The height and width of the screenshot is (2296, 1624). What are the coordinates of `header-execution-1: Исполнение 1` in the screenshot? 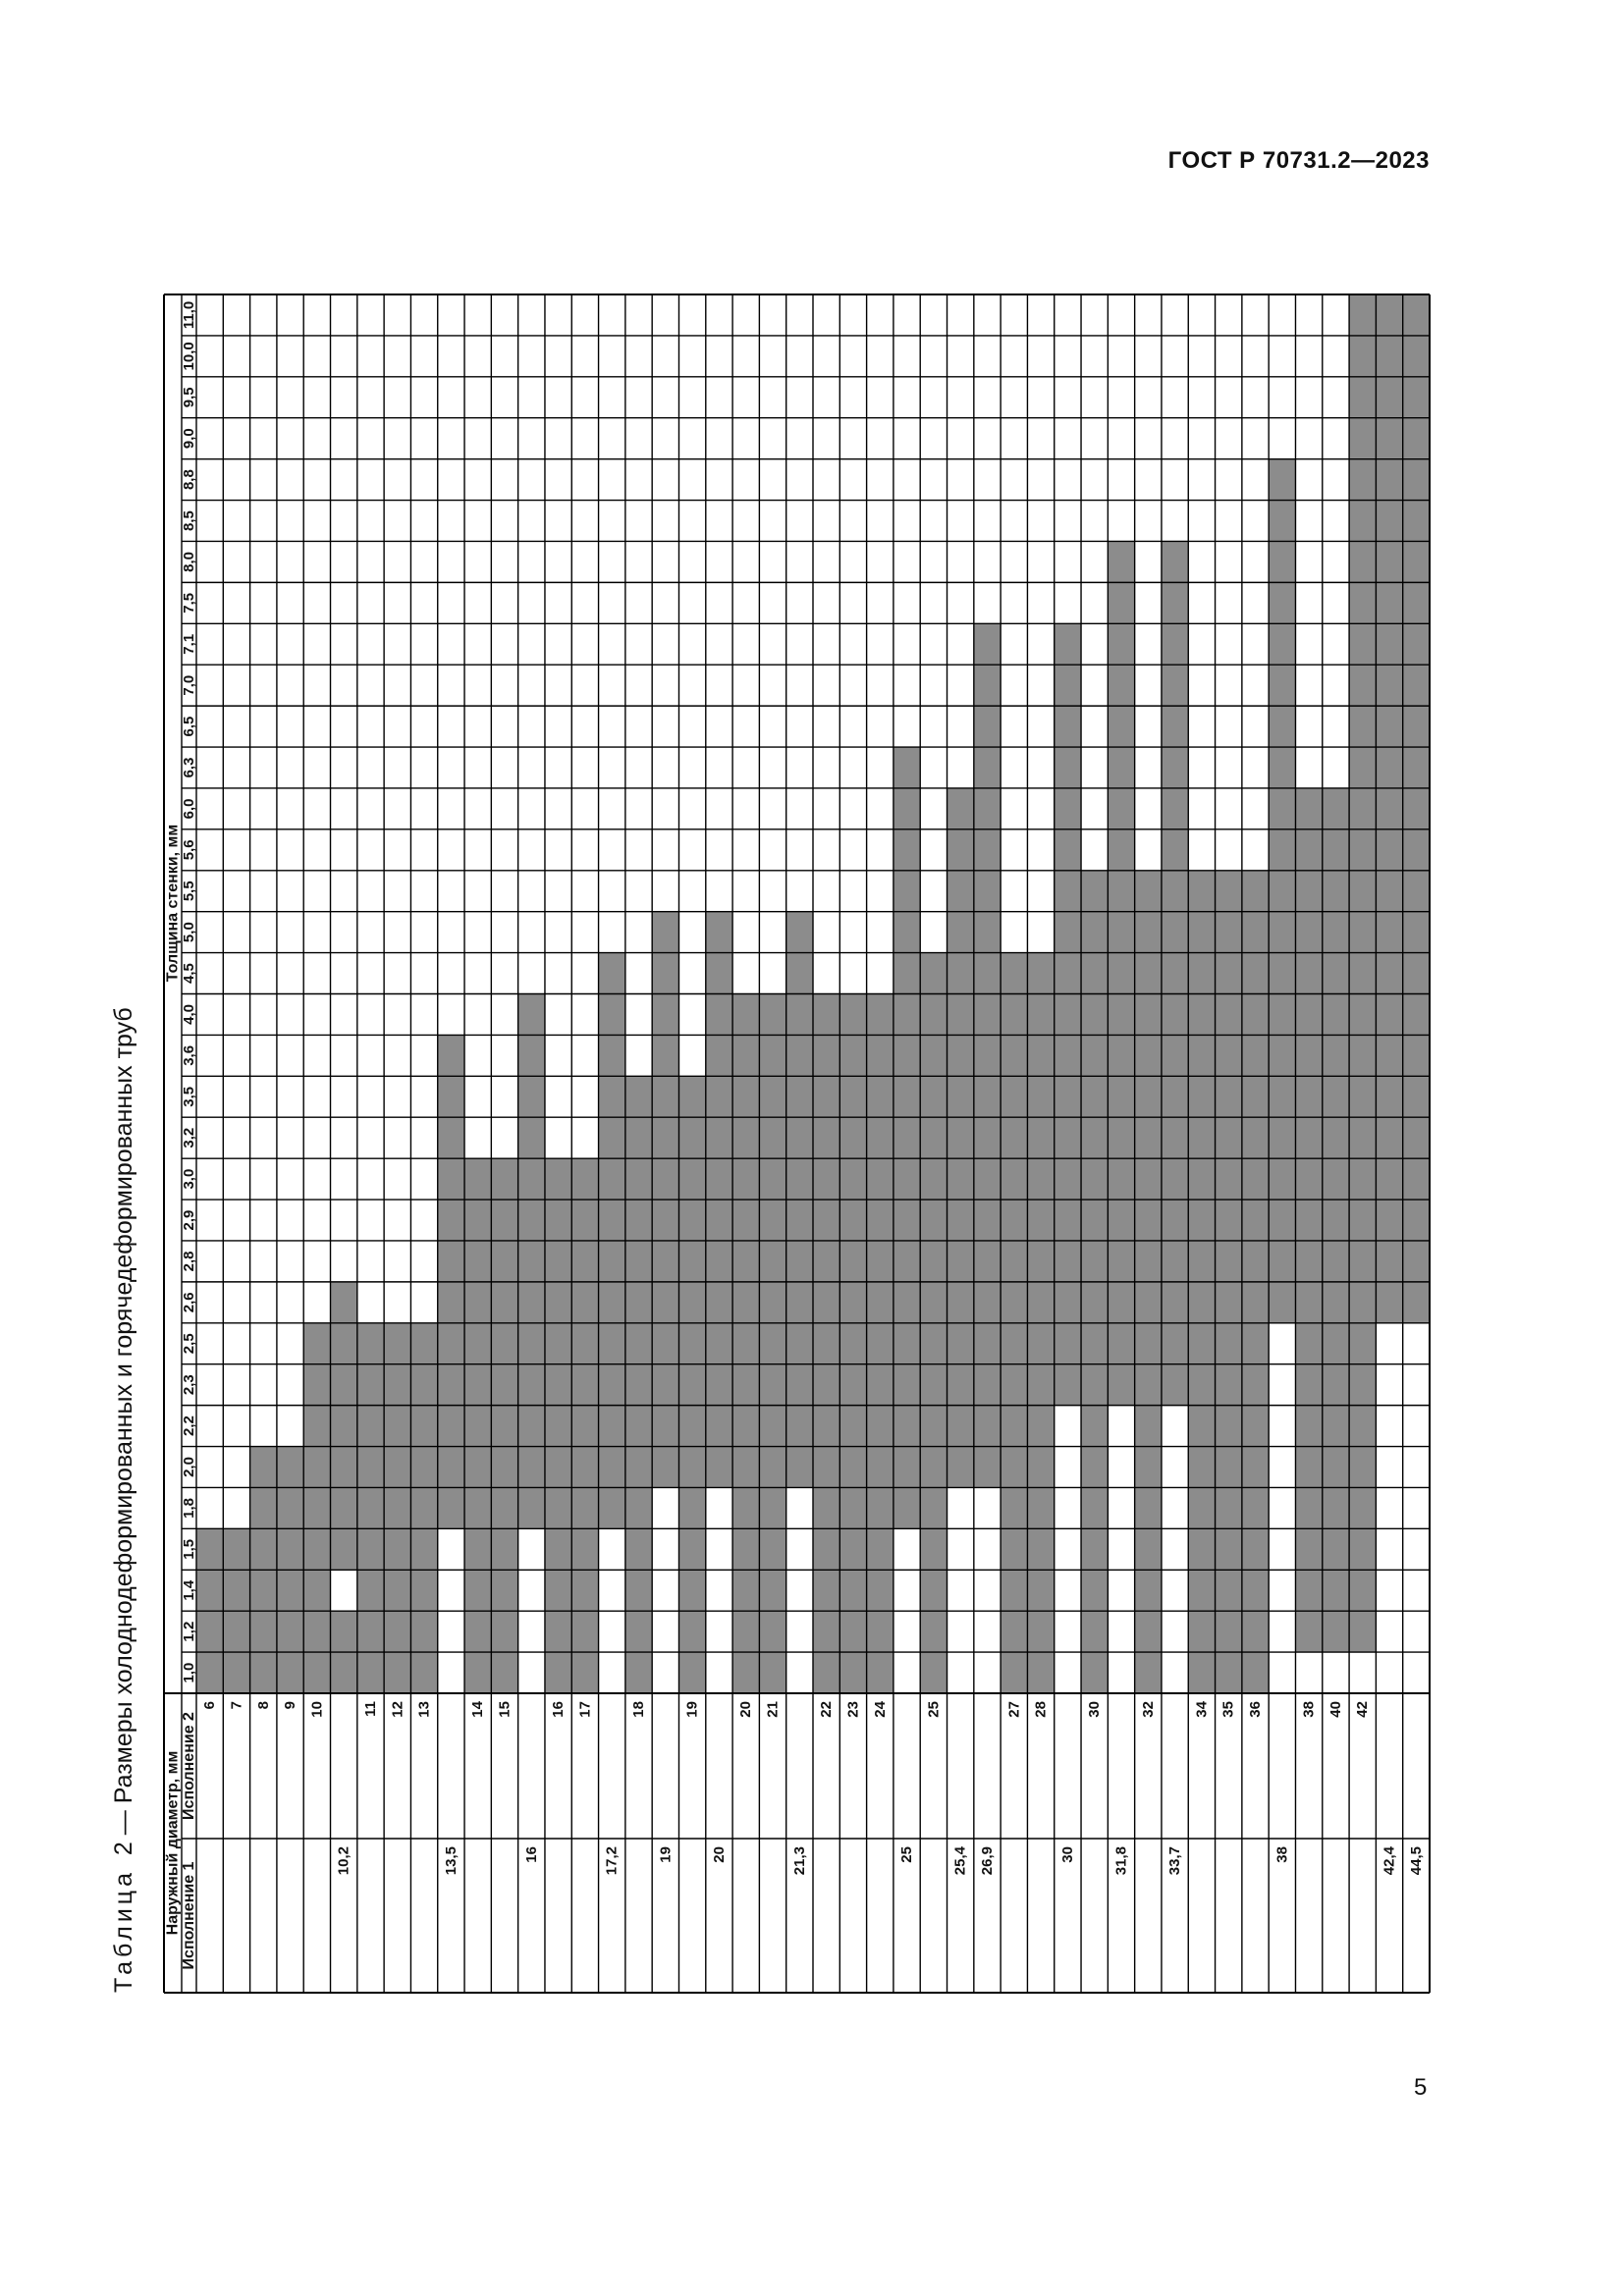 It's located at (189, 1915).